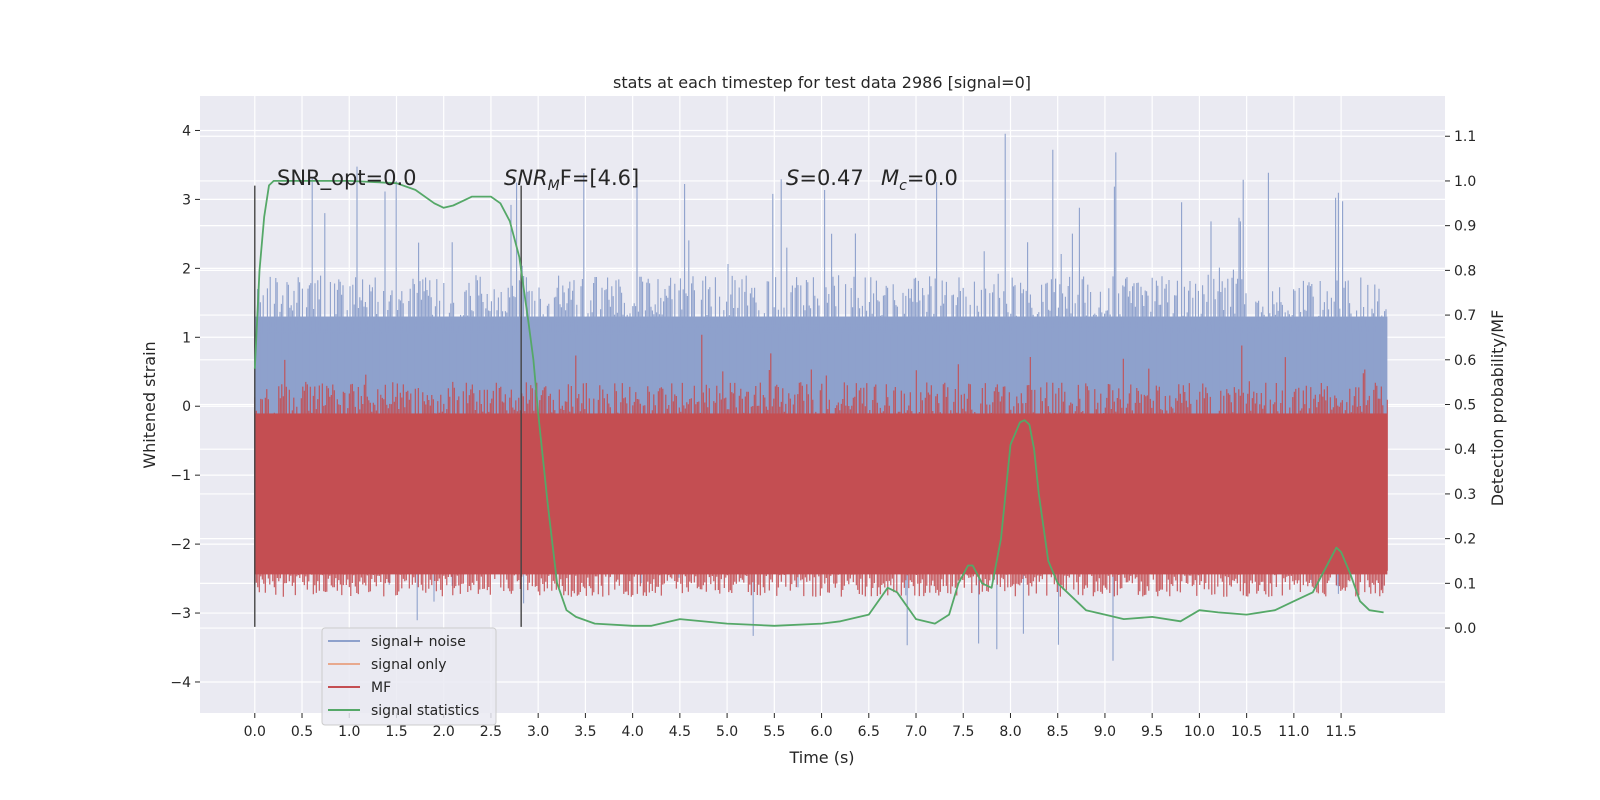 The image size is (1600, 800). Describe the element at coordinates (1465, 271) in the screenshot. I see `y2-tick-label-8: 0.8` at that location.